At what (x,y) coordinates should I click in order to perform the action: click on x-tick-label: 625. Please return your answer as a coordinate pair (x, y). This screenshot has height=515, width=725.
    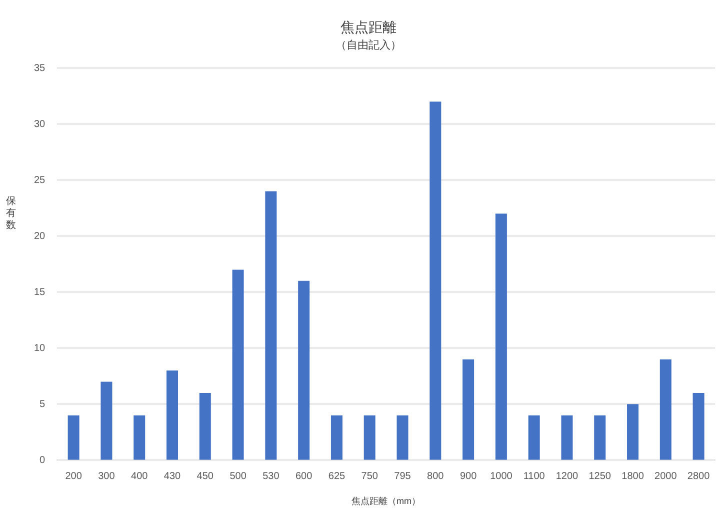
    Looking at the image, I should click on (337, 476).